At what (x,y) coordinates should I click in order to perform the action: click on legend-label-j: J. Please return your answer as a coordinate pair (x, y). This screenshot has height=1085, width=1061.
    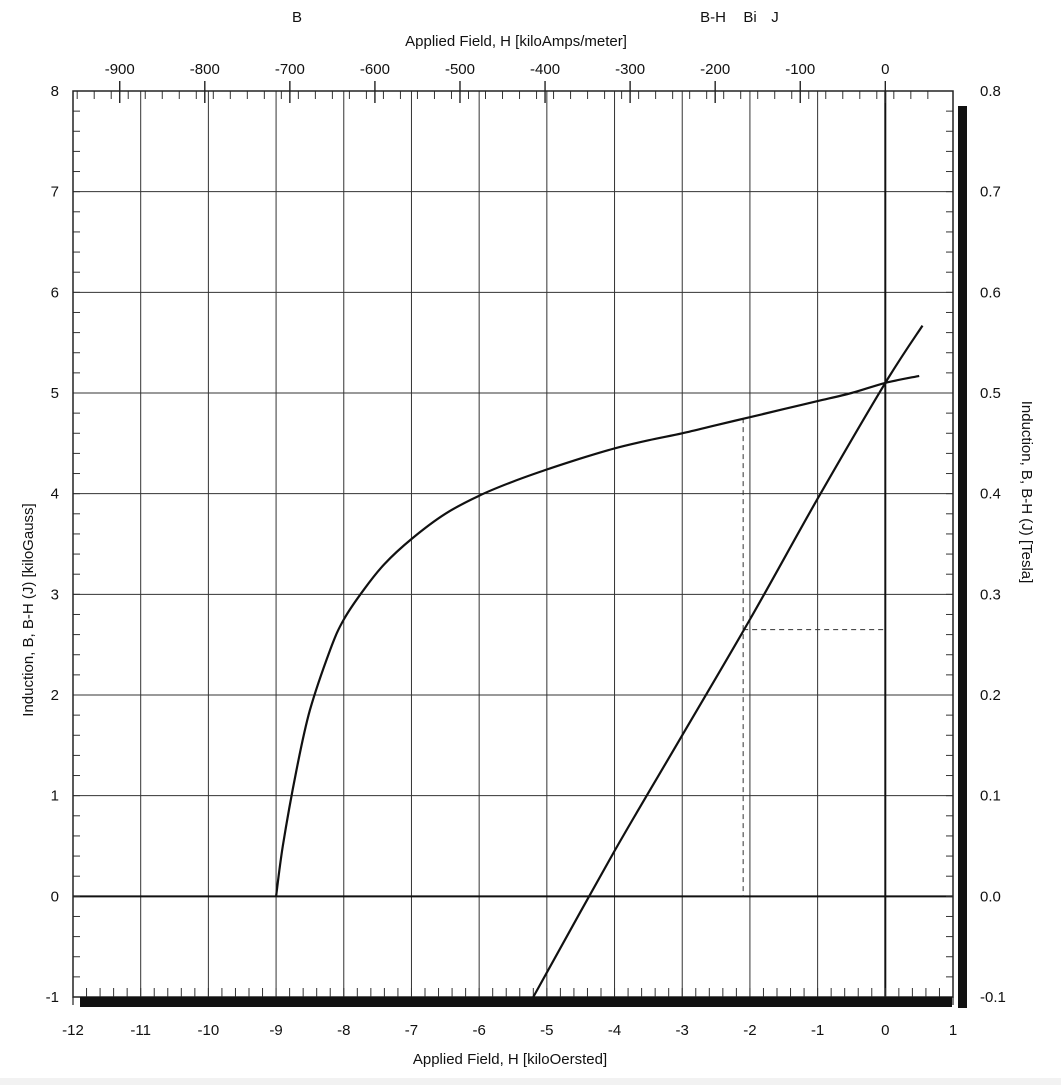
    Looking at the image, I should click on (775, 17).